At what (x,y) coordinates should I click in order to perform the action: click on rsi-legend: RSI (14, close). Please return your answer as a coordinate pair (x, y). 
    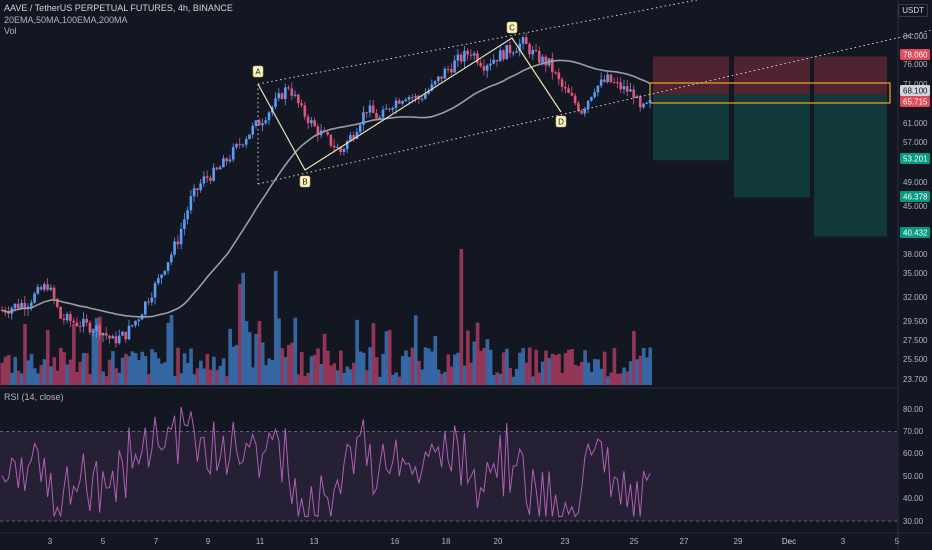
    Looking at the image, I should click on (34, 397).